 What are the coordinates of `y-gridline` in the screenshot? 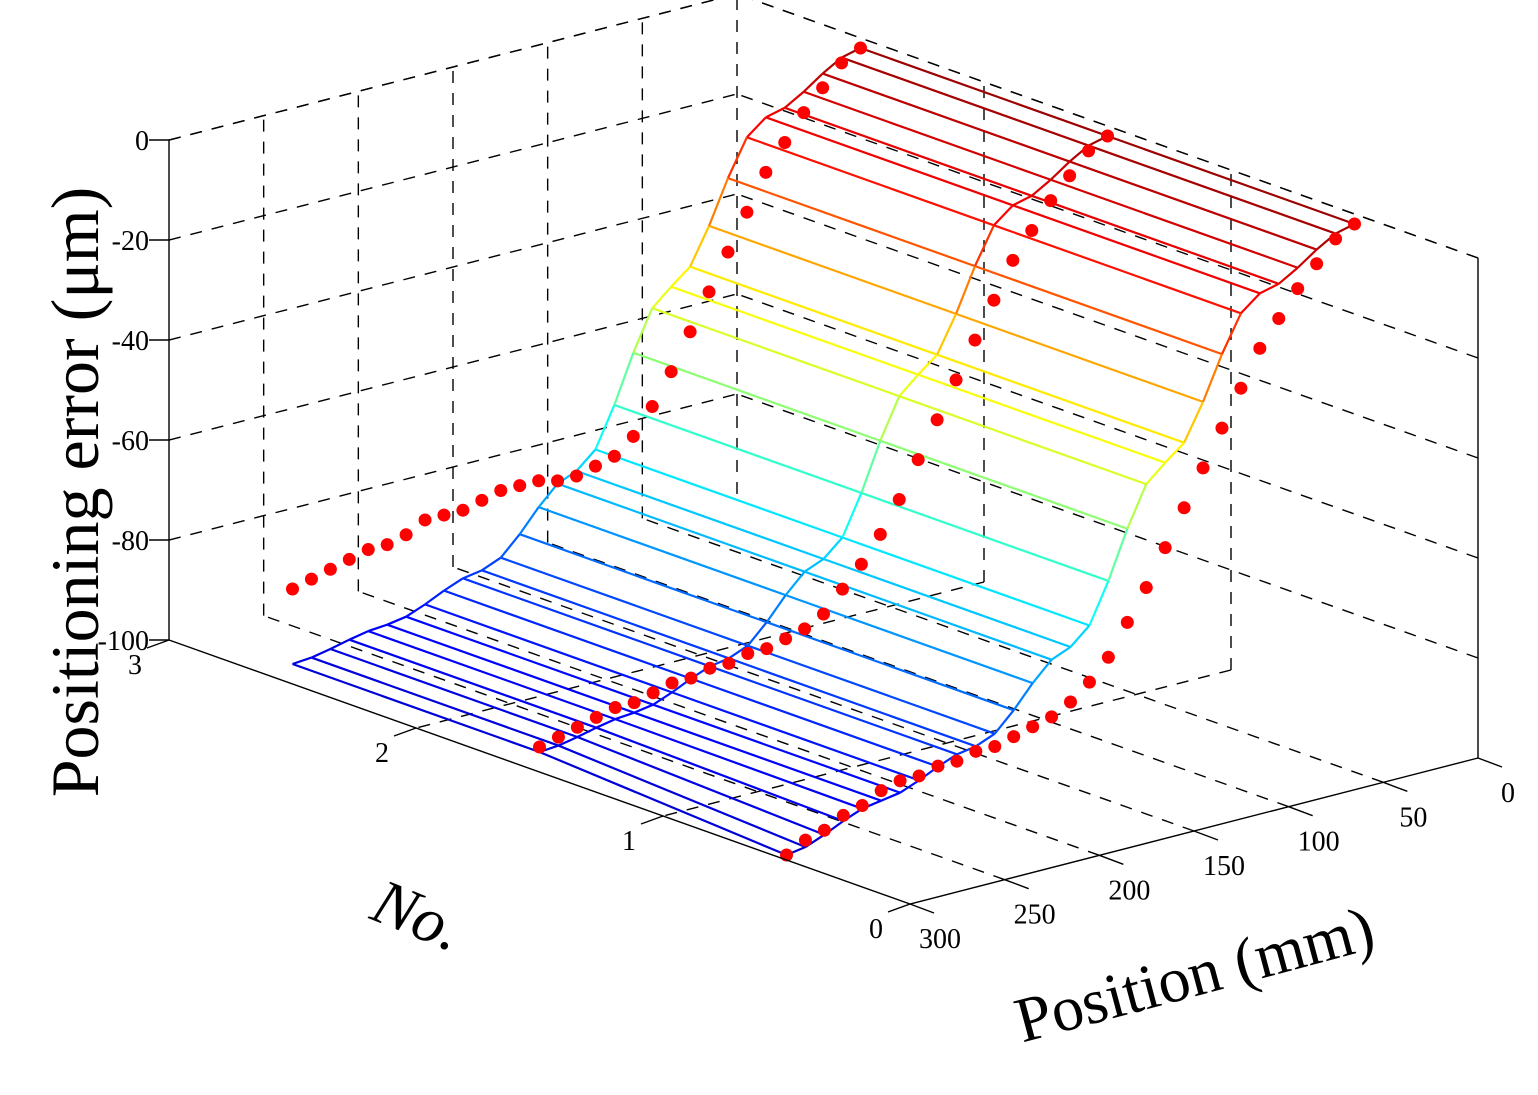 It's located at (947, 743).